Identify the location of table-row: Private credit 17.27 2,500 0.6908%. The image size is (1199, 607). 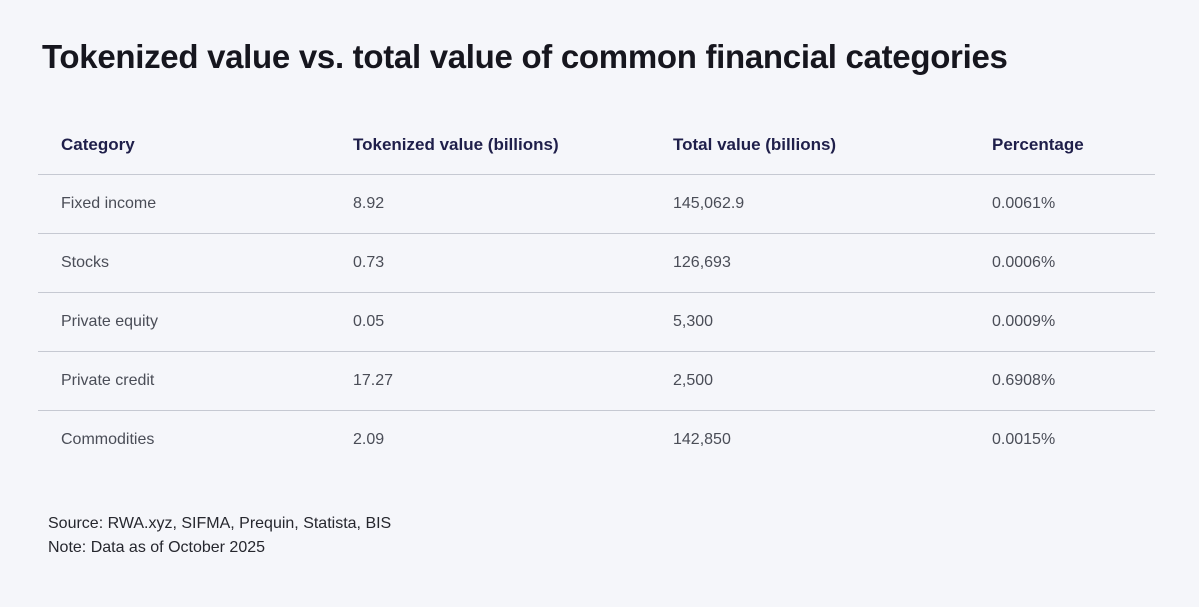
(596, 381).